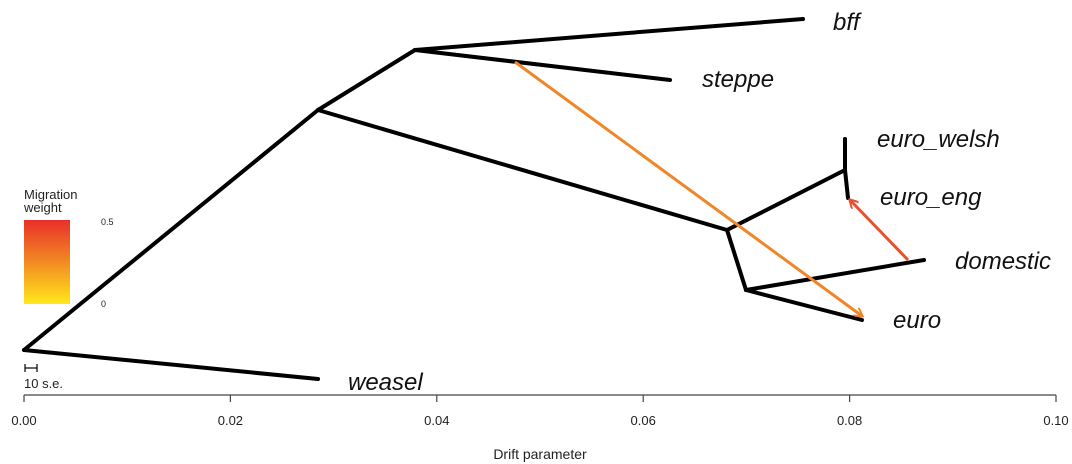 Image resolution: width=1072 pixels, height=464 pixels. What do you see at coordinates (171, 230) in the screenshot?
I see `branch-root-internal` at bounding box center [171, 230].